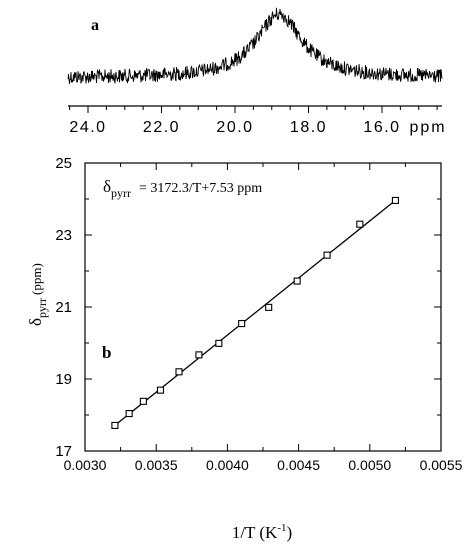 This screenshot has width=467, height=544. I want to click on x-tick-label: 0.0030, so click(85, 465).